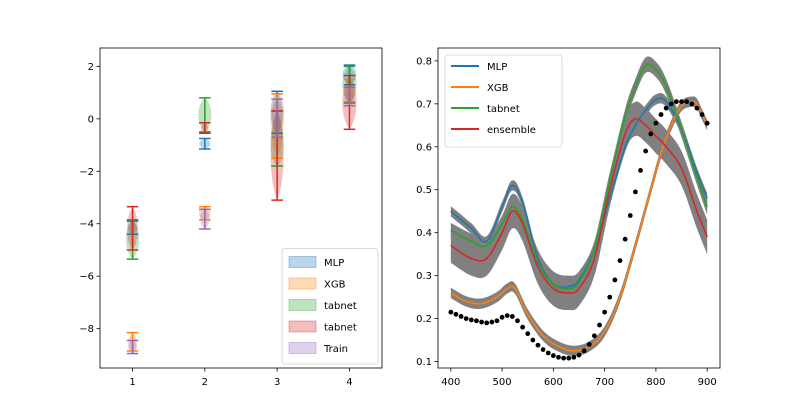 The width and height of the screenshot is (800, 400). What do you see at coordinates (335, 349) in the screenshot?
I see `legend-label-train-4: Train` at bounding box center [335, 349].